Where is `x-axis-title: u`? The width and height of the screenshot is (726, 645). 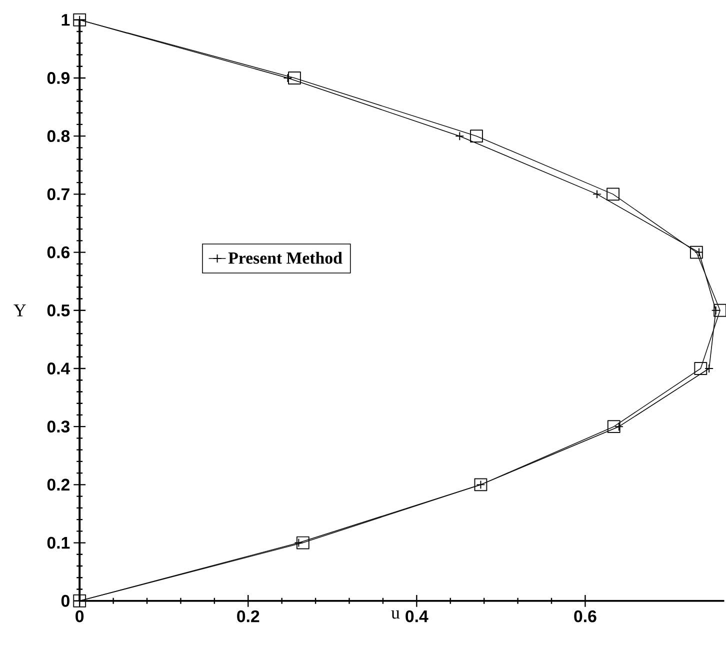
x-axis-title: u is located at coordinates (395, 614).